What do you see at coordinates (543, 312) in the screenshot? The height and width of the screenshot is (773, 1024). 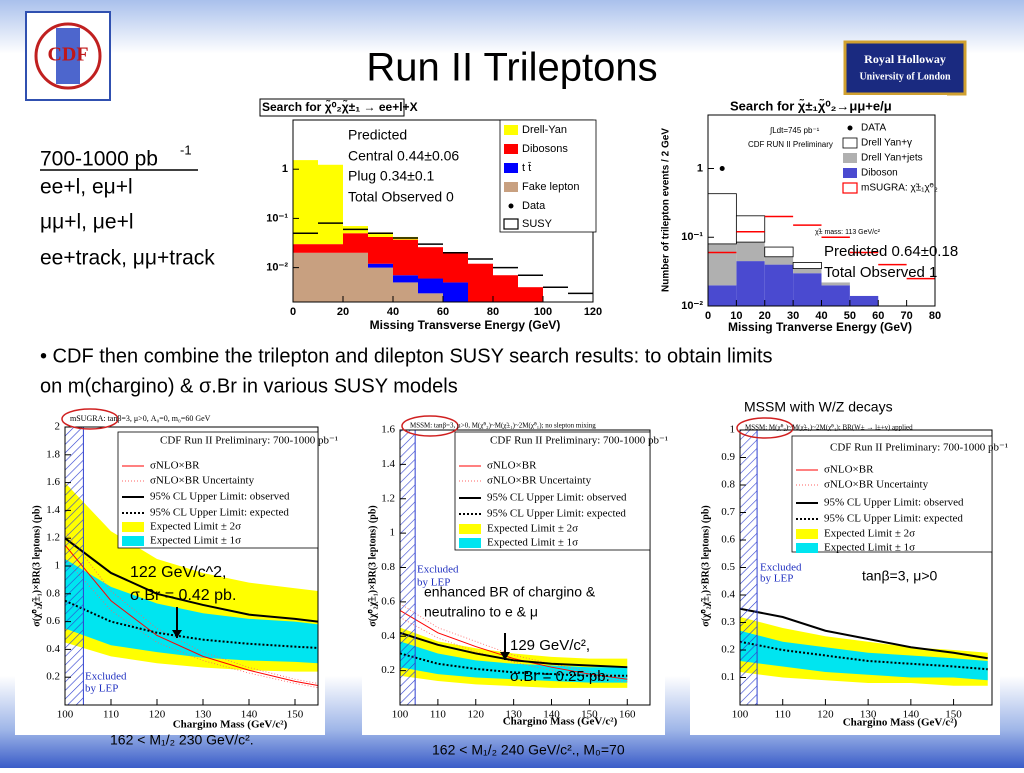 I see `x-tick-label: 100` at bounding box center [543, 312].